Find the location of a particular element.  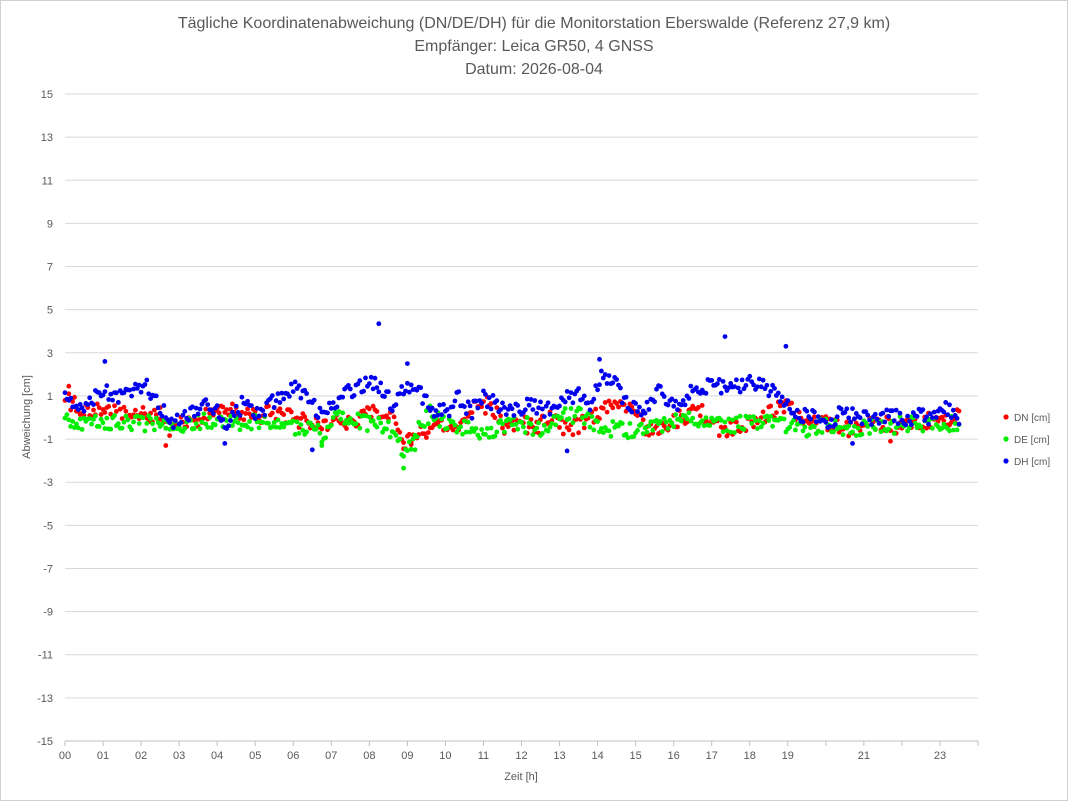

y-tick-label: 9 is located at coordinates (50, 224).